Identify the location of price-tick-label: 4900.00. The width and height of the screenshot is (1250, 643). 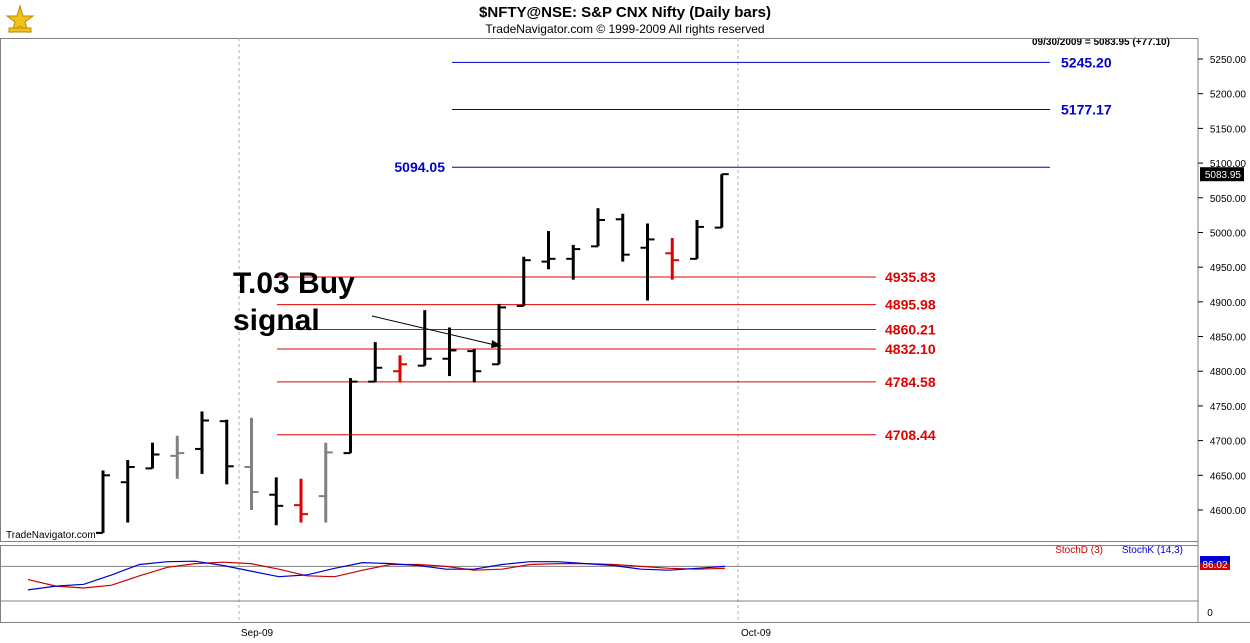
(1228, 303).